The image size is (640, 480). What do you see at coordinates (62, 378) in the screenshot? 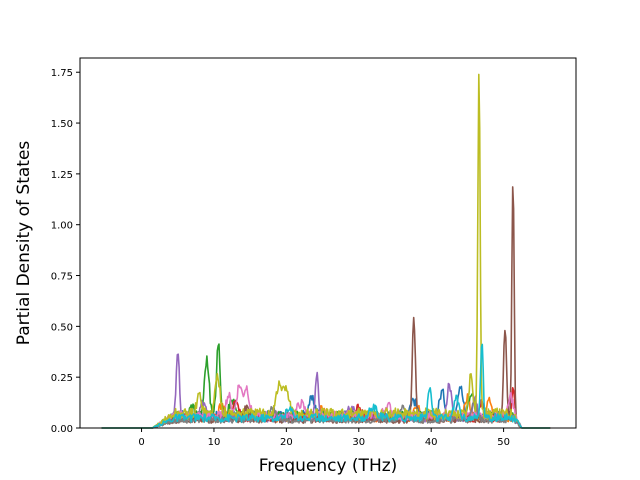
I see `y-tick-label: 0.25` at bounding box center [62, 378].